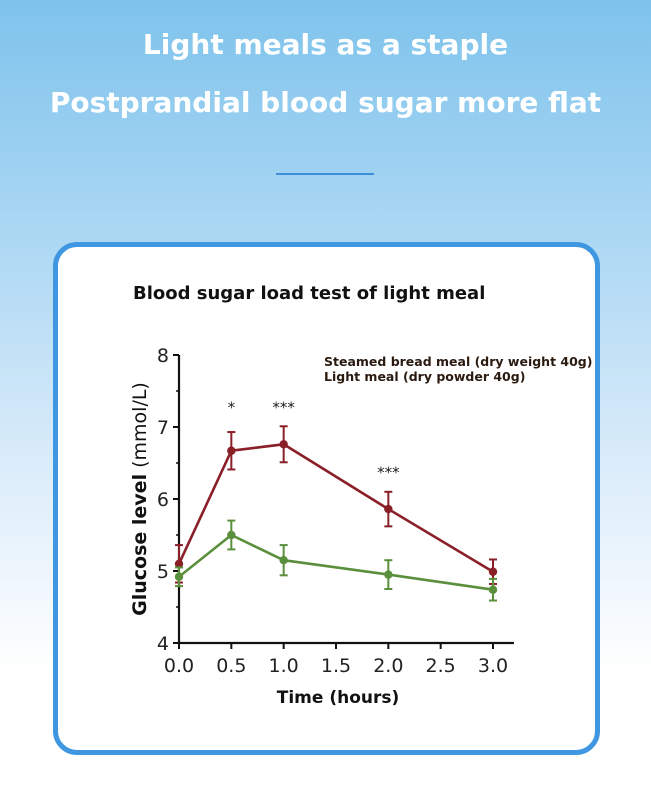 This screenshot has width=651, height=790. I want to click on y-axis-label-main: Glucose level, so click(140, 545).